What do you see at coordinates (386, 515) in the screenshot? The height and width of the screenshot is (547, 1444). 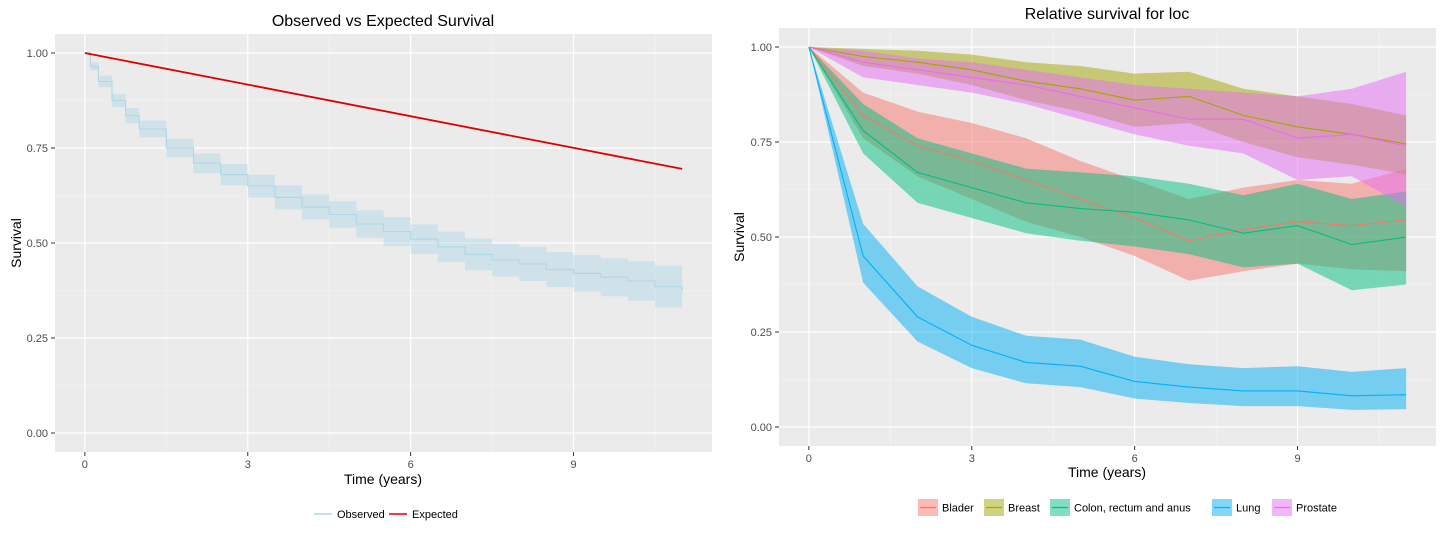 I see `legend: Observed Expected` at bounding box center [386, 515].